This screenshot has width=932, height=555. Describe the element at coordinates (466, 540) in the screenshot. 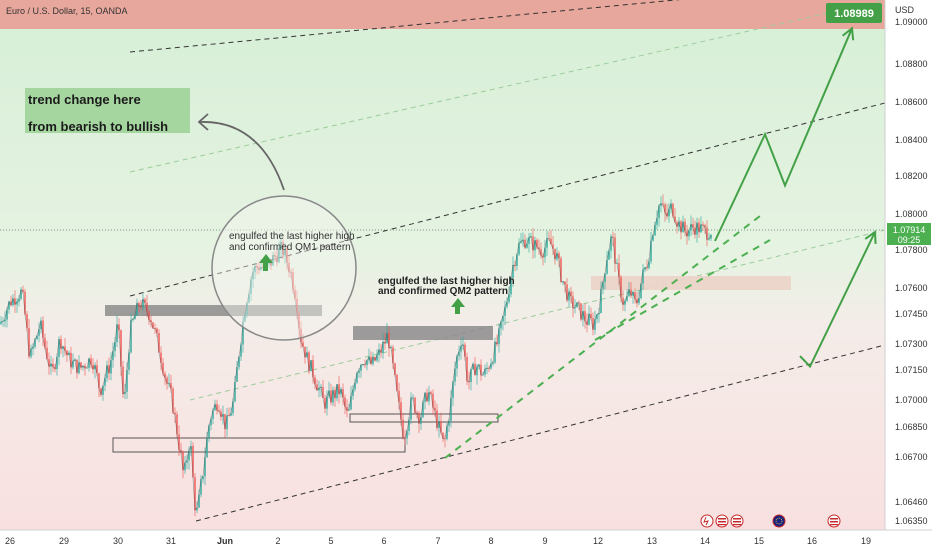

I see `time-axis` at that location.